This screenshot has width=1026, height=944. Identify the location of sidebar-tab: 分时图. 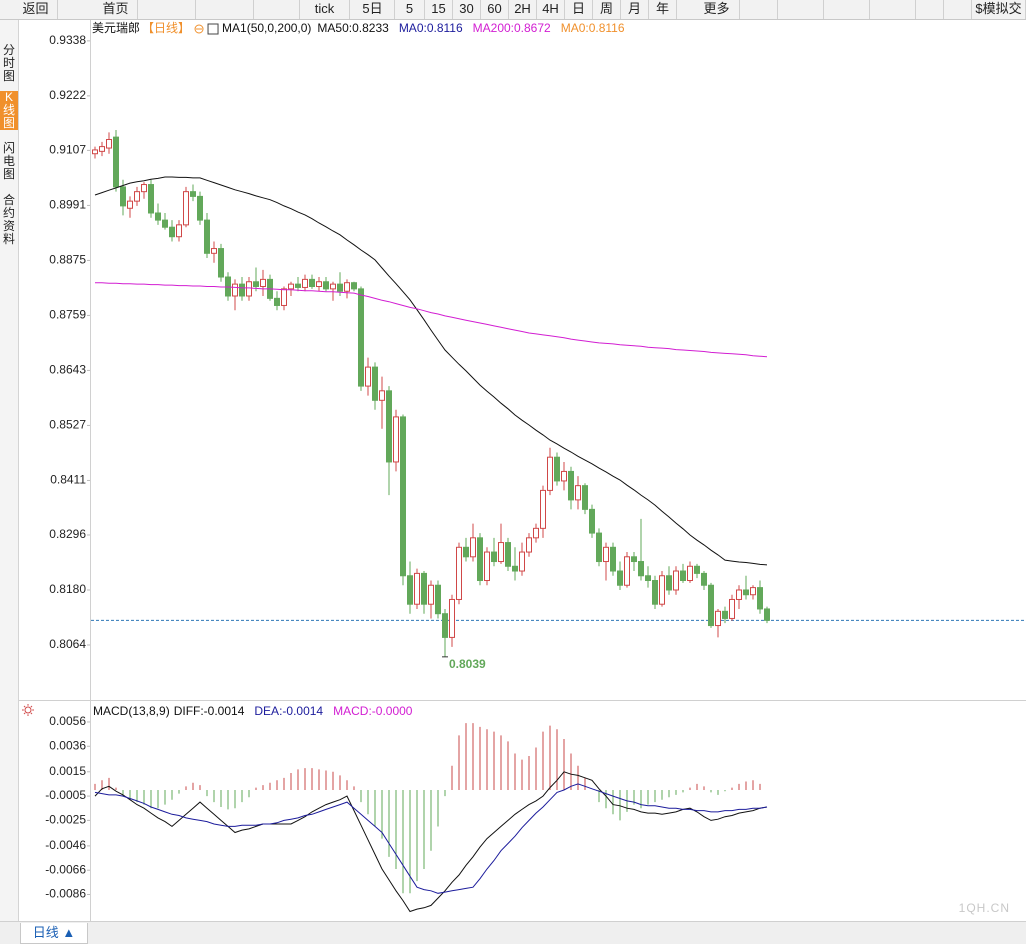
(9, 63).